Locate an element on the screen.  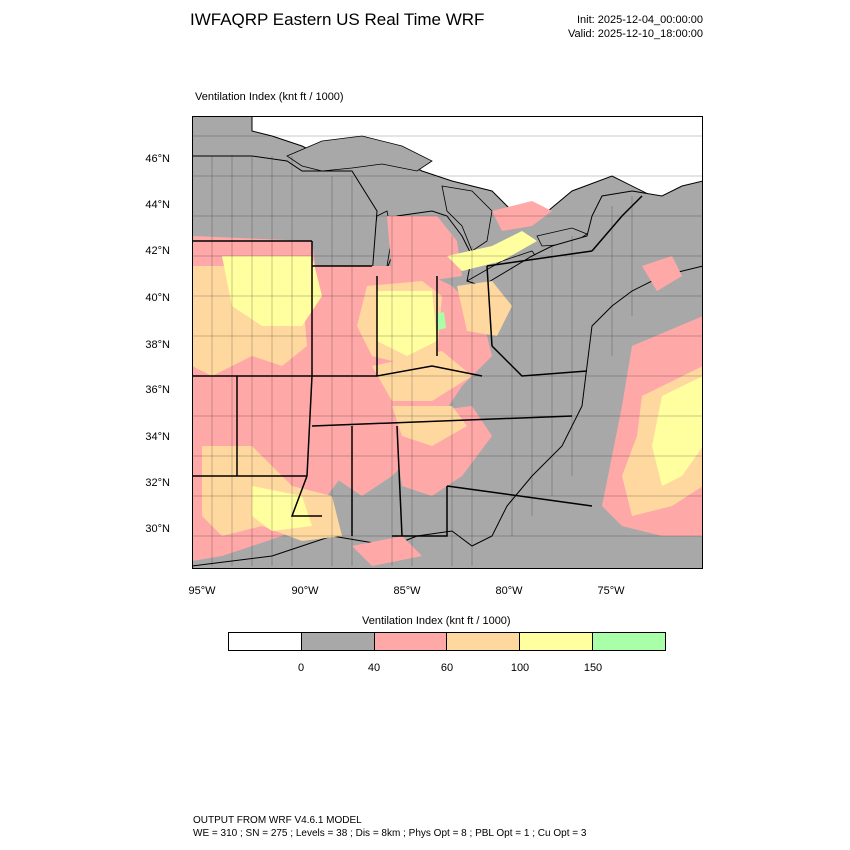
init-time: Init: 2025-12-04_00:00:00 is located at coordinates (640, 20).